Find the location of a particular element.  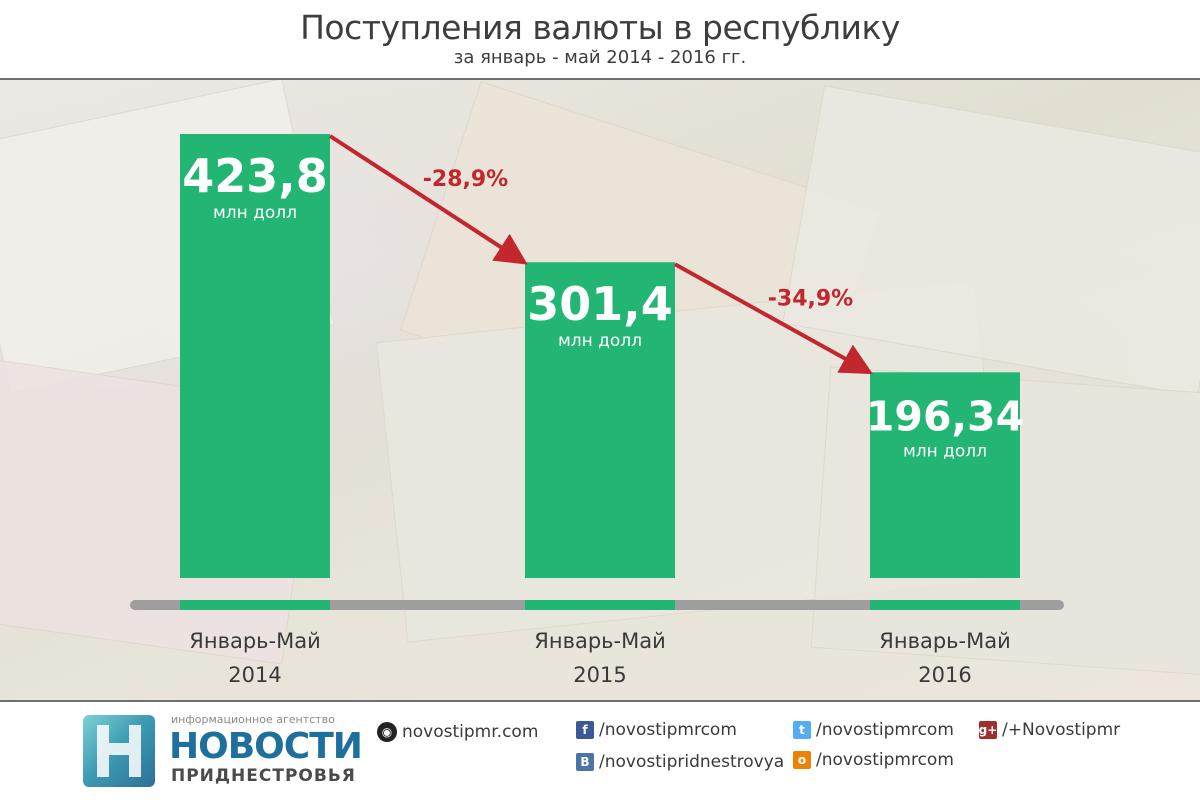

odnoklassniki-link: o /novostipmrcom is located at coordinates (873, 760).